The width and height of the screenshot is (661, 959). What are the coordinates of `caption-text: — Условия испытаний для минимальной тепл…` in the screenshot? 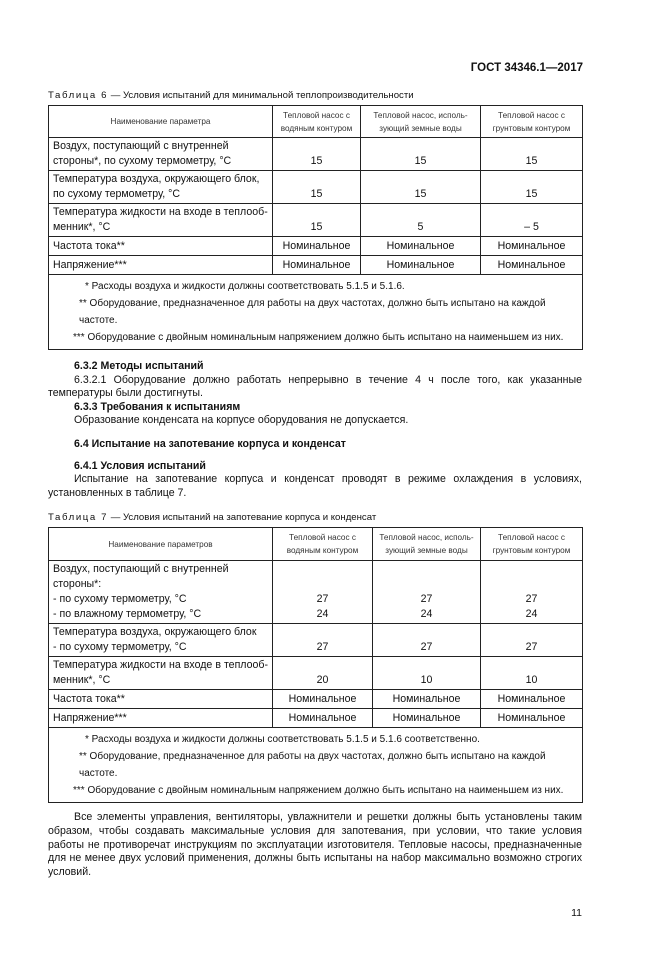 It's located at (261, 95).